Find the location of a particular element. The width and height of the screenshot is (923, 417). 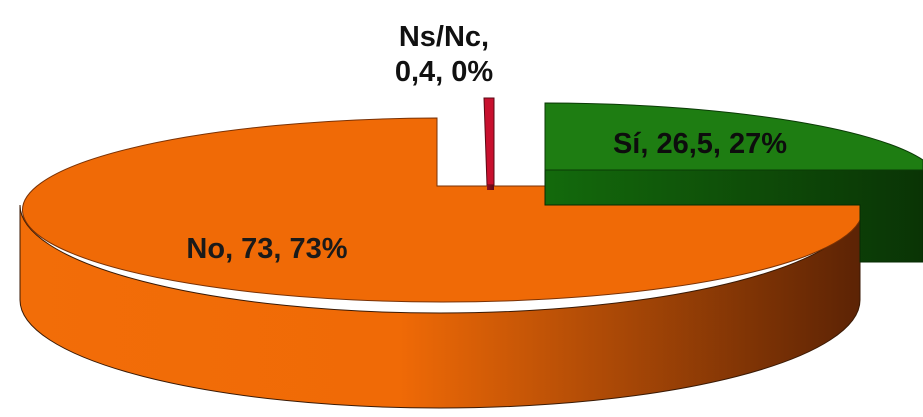

pie-slice-si-top is located at coordinates (733, 136).